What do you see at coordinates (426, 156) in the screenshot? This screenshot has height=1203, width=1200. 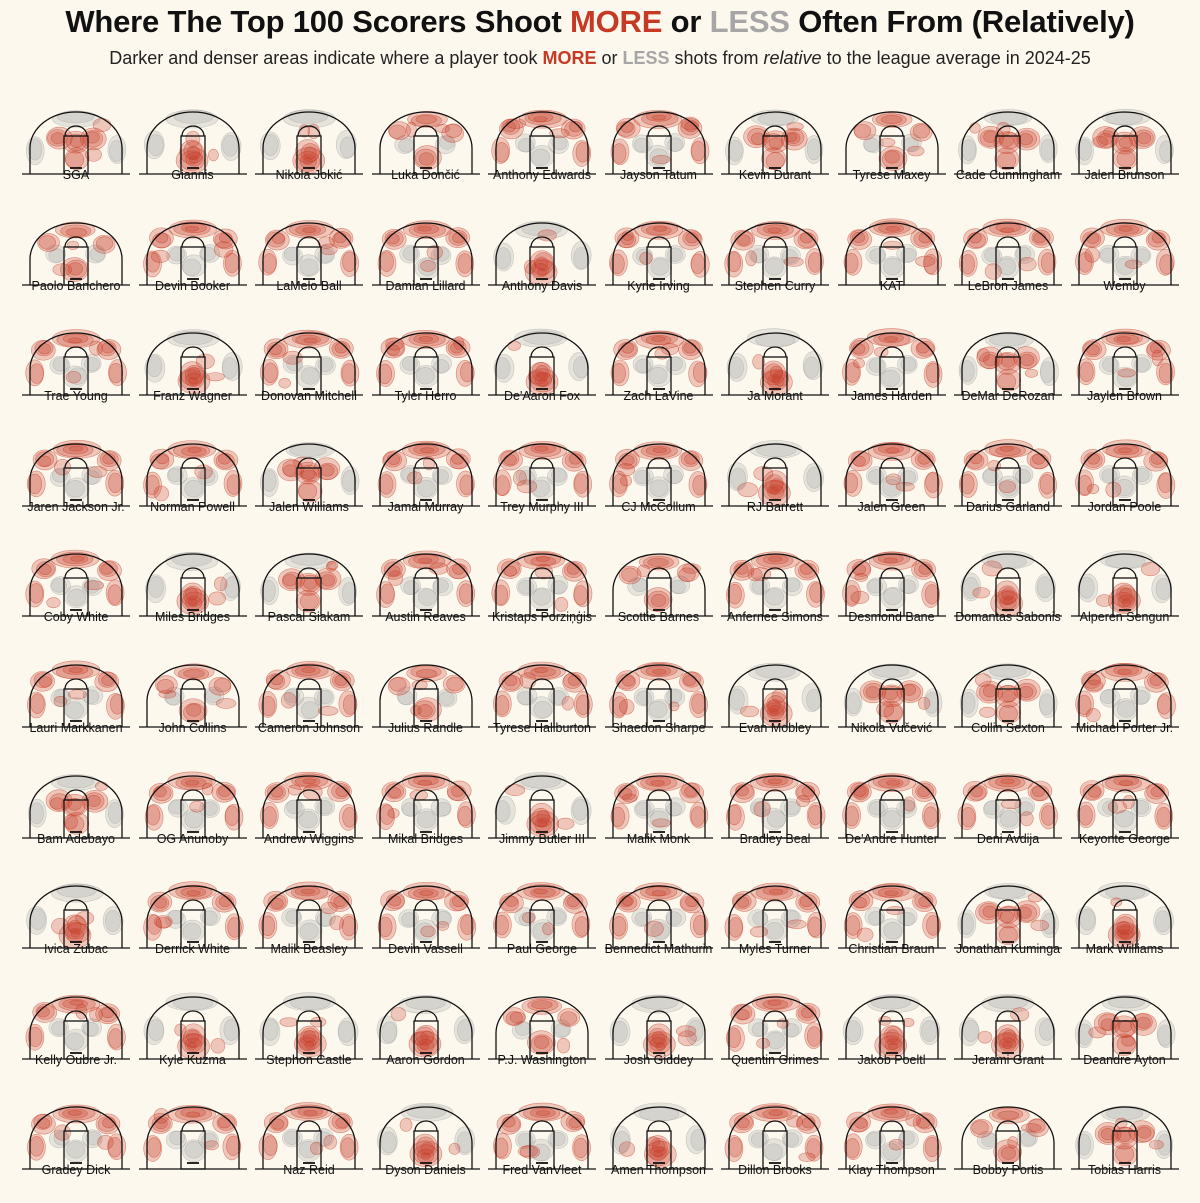 I see `player-shot-chart: Luka Dončić` at bounding box center [426, 156].